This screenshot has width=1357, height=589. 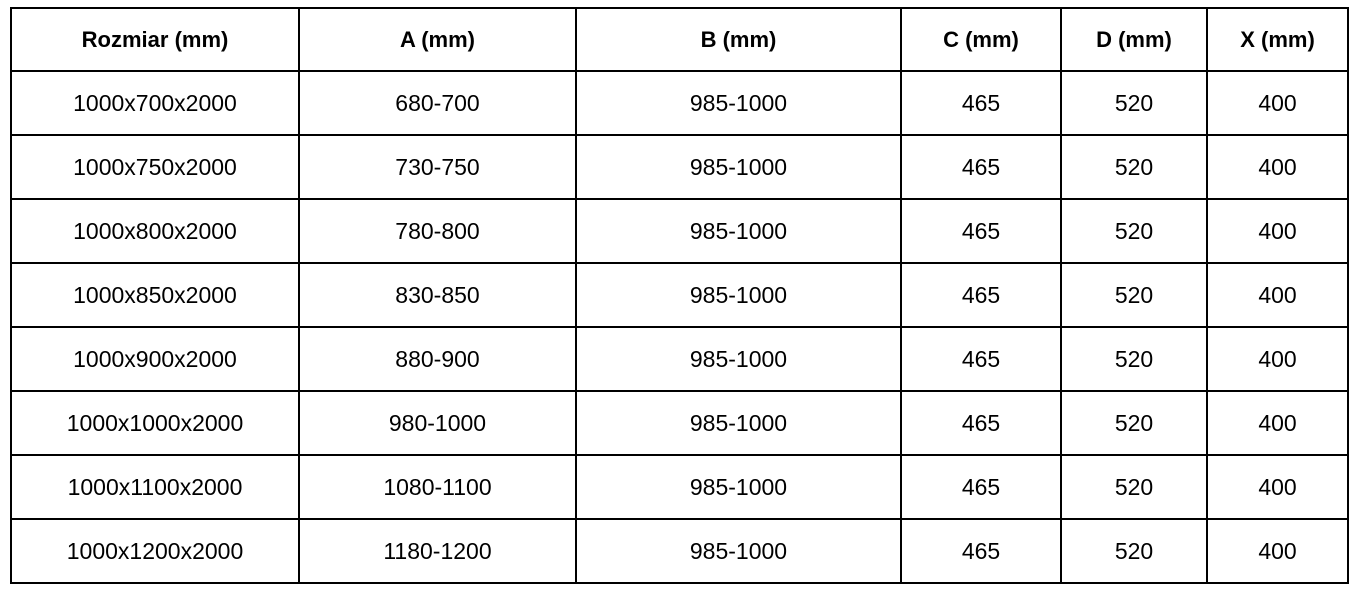 What do you see at coordinates (437, 167) in the screenshot?
I see `cell-a: 730-750` at bounding box center [437, 167].